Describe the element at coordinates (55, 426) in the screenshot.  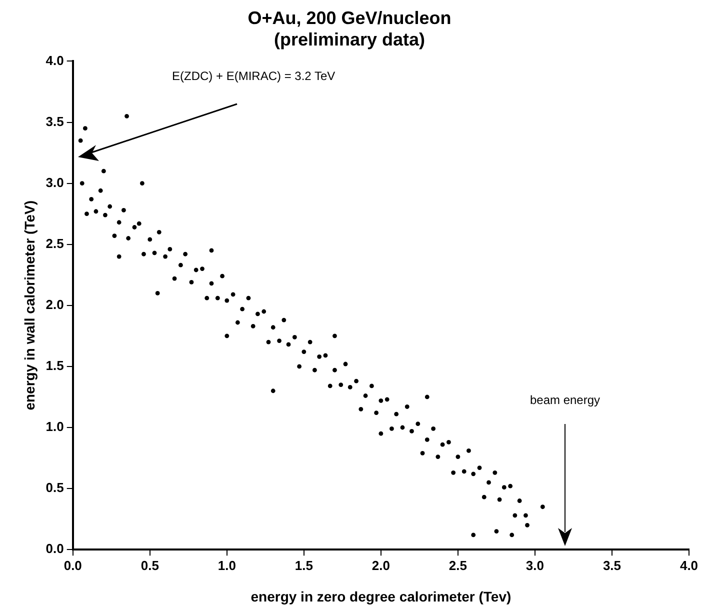
I see `y-tick-label: 1.0` at that location.